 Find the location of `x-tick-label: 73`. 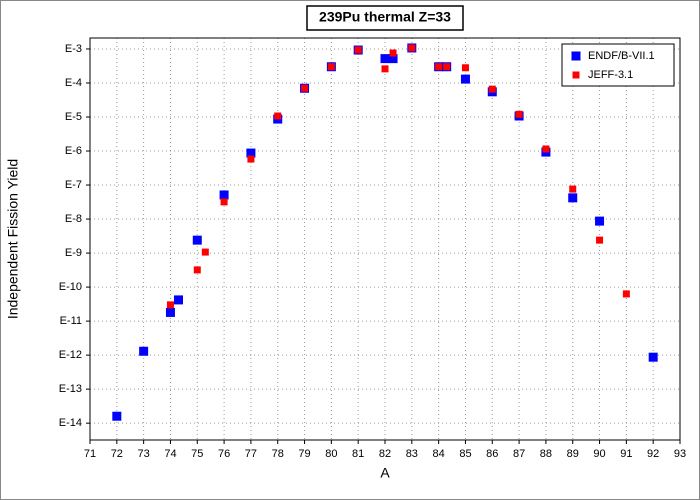

x-tick-label: 73 is located at coordinates (144, 454).